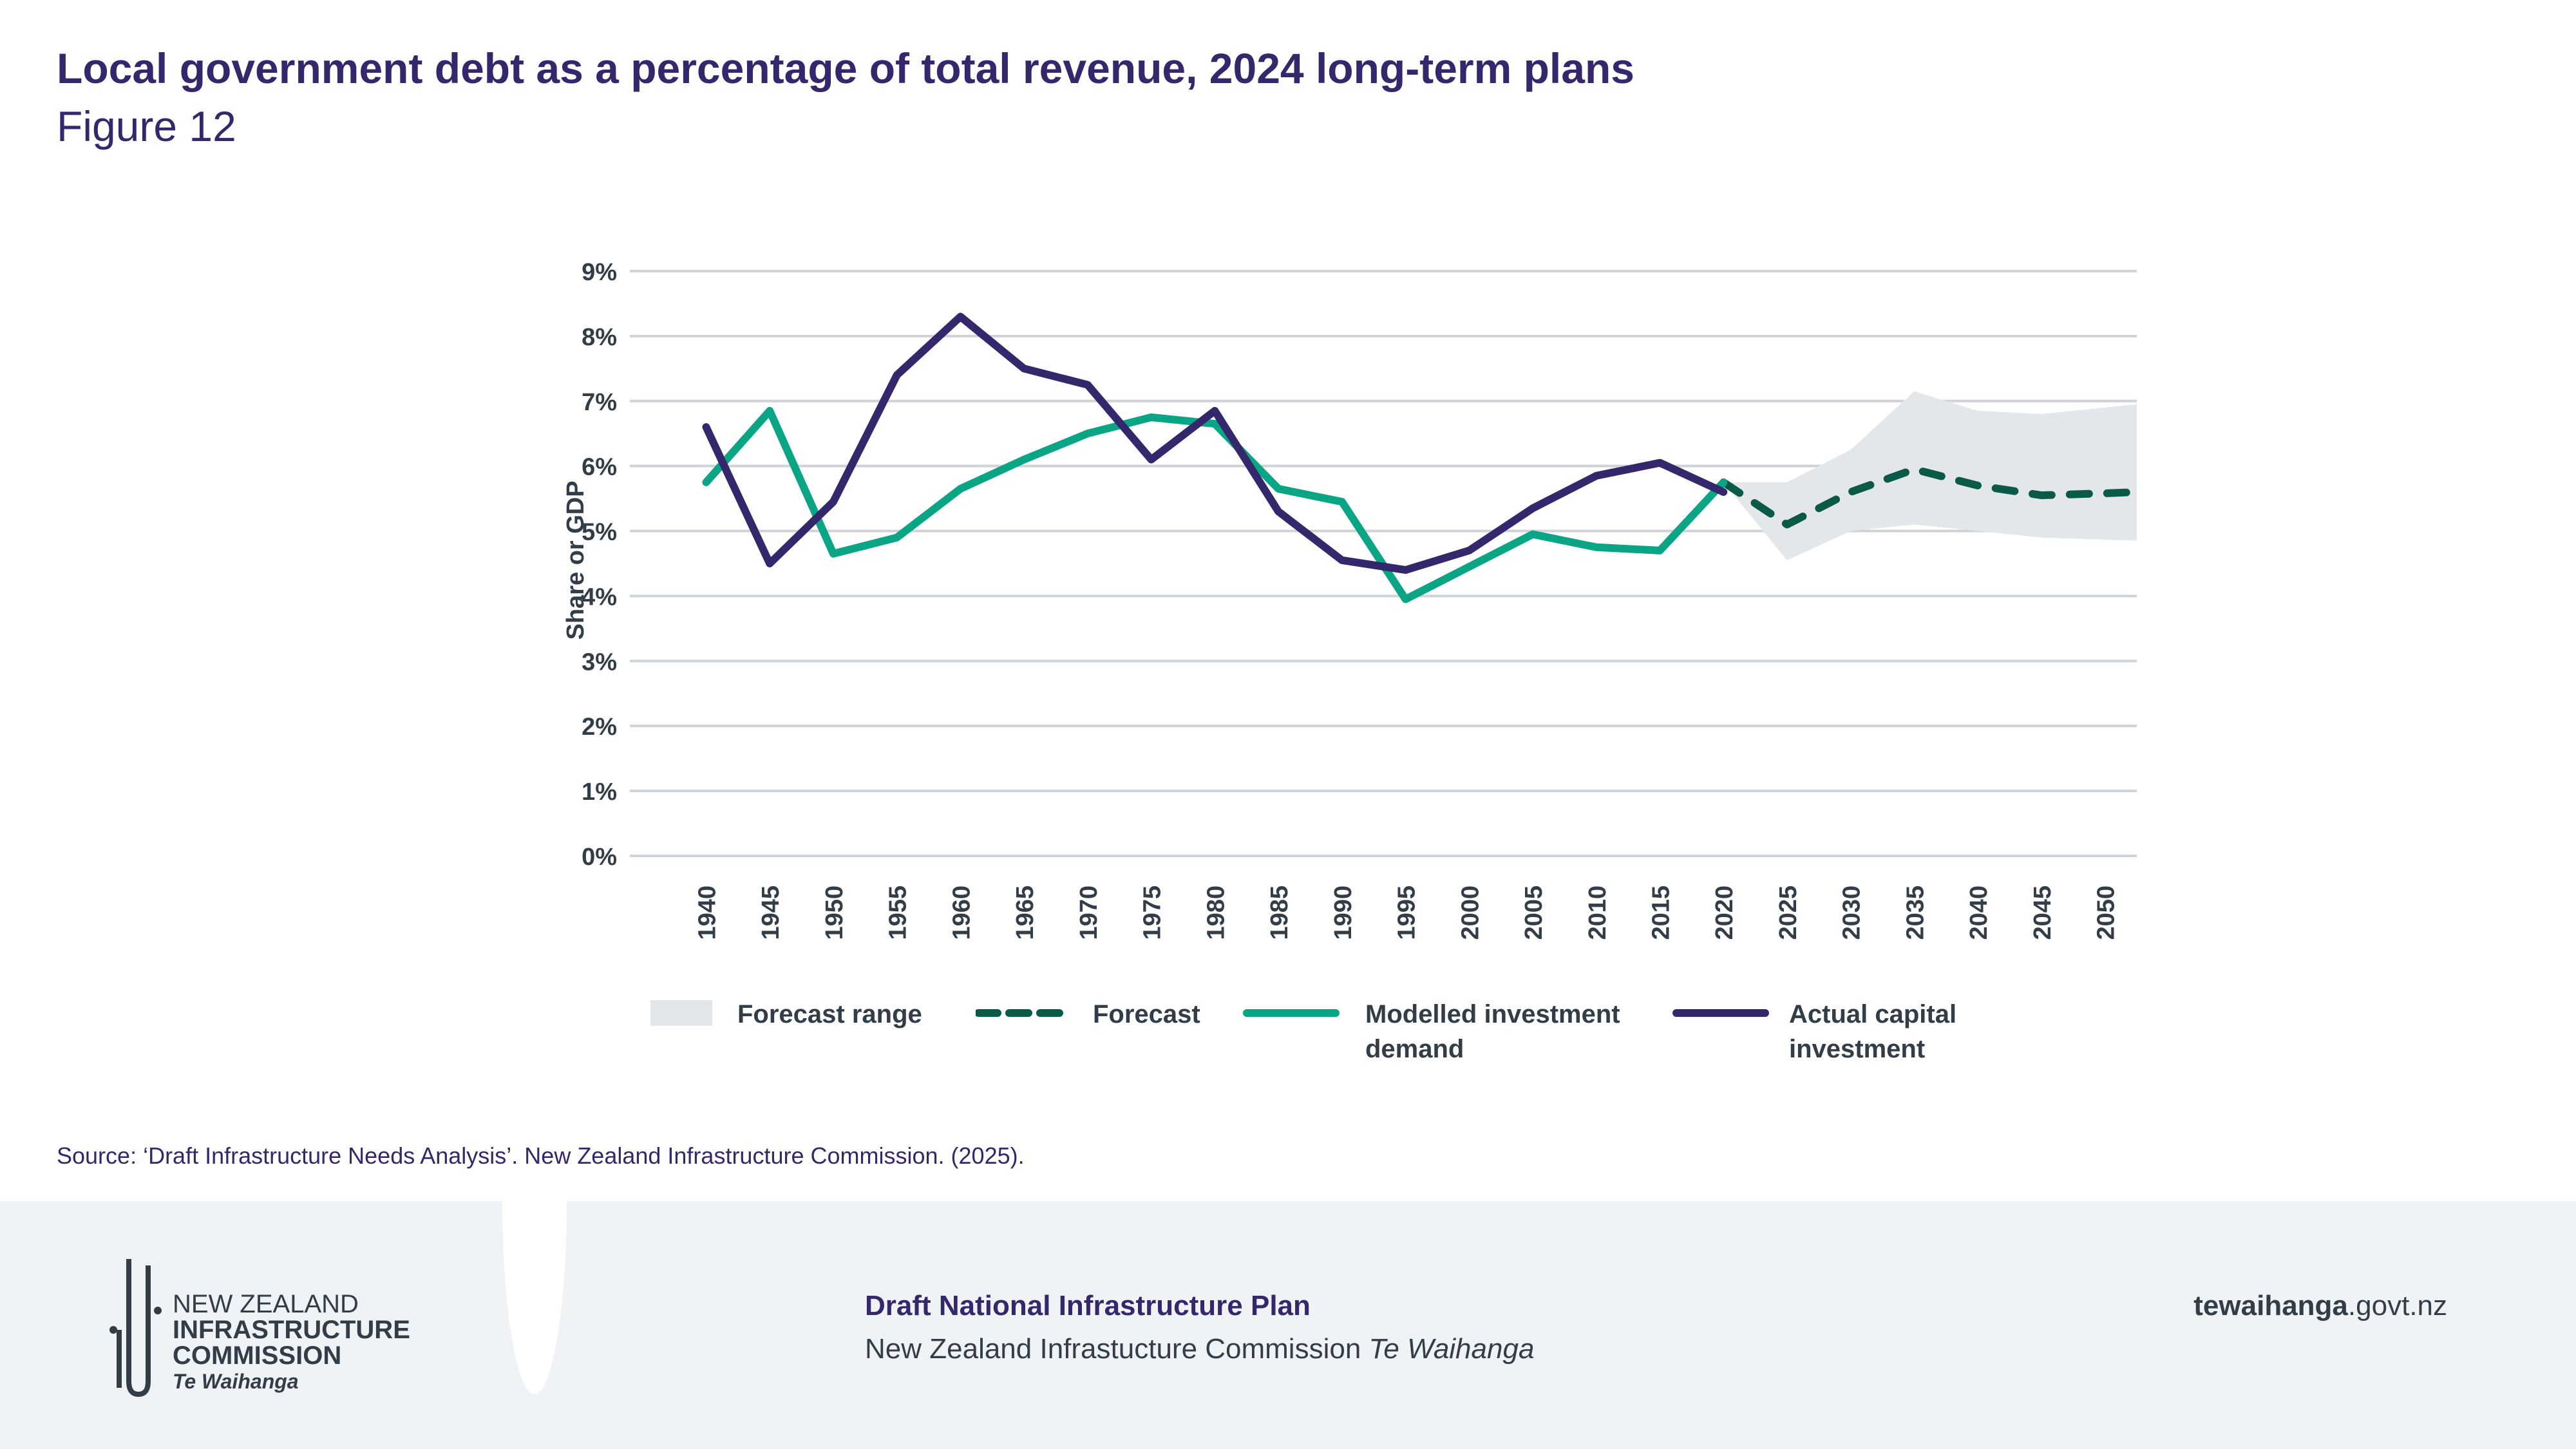  Describe the element at coordinates (1026, 913) in the screenshot. I see `x-tick-label: 1965` at that location.